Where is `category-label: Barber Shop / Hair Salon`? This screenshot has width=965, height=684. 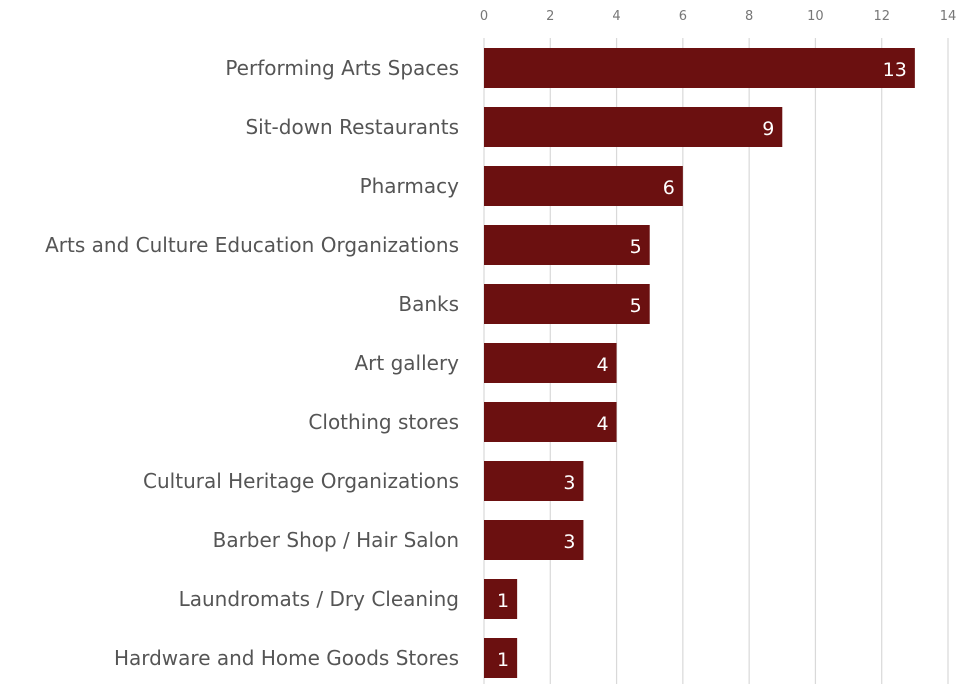 category-label: Barber Shop / Hair Salon is located at coordinates (336, 540).